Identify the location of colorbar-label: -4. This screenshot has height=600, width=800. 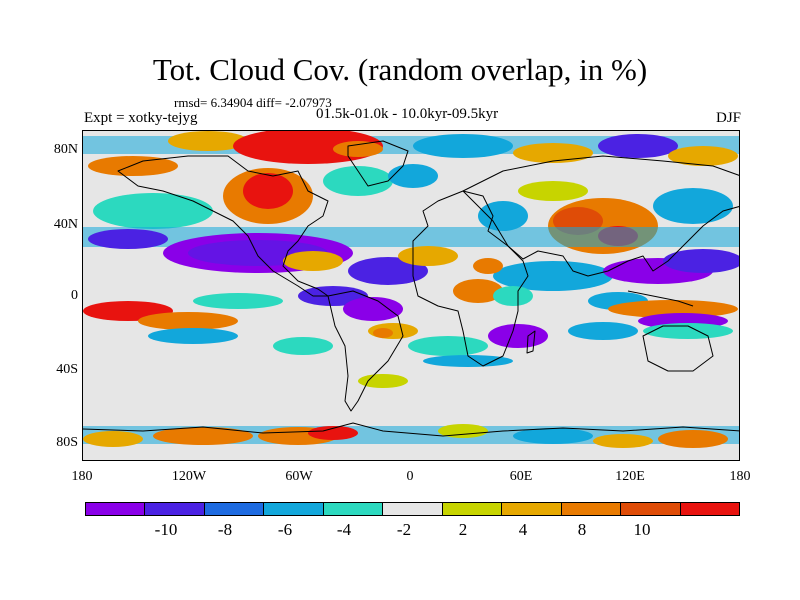
(344, 529).